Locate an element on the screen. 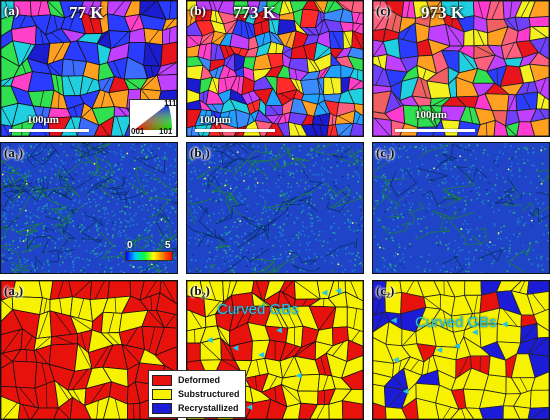  panel-c2-recrystallization-map: (c₂) Curved GBs is located at coordinates (461, 350).